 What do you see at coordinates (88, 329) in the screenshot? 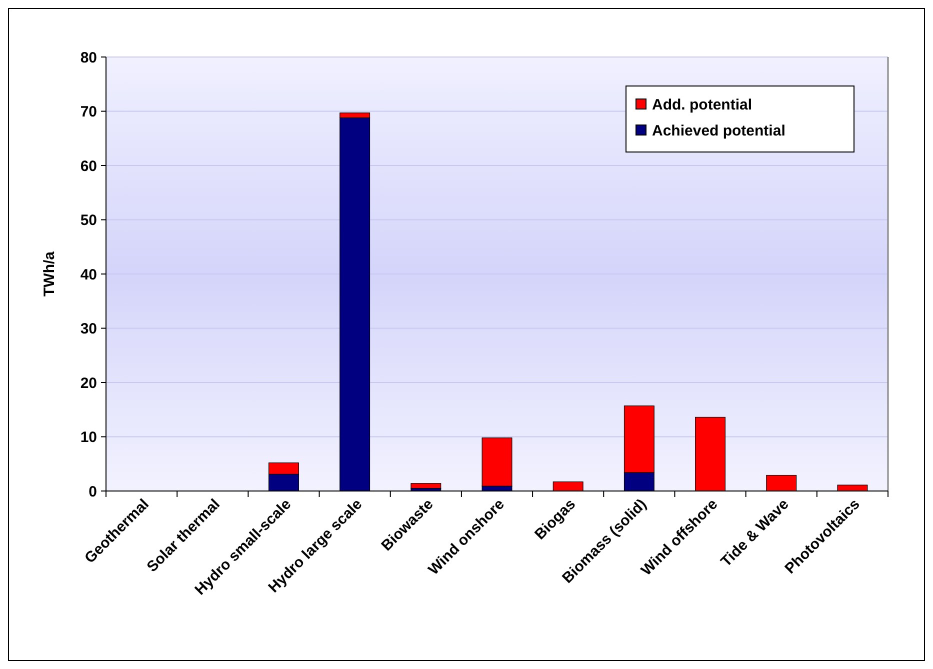
I see `y-tick-label: 30` at bounding box center [88, 329].